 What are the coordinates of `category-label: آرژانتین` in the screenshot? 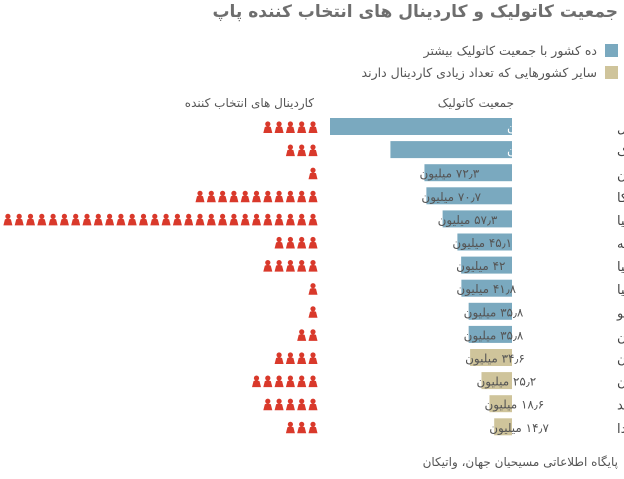 It's located at (620, 335).